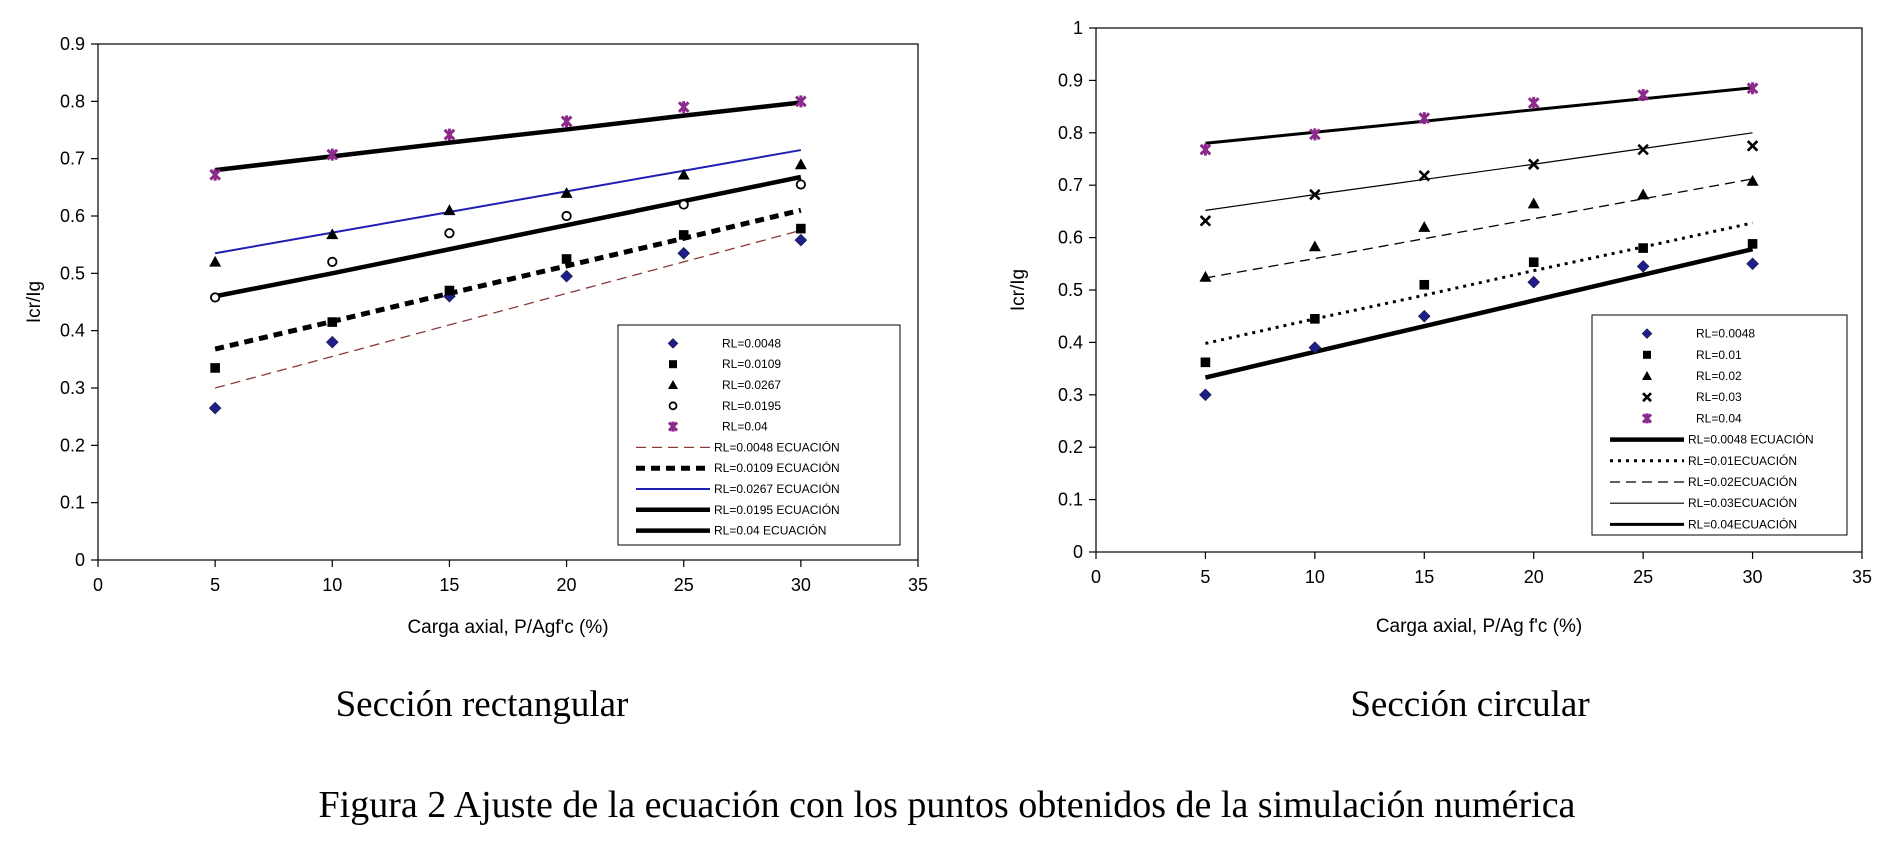 This screenshot has width=1895, height=846. What do you see at coordinates (777, 446) in the screenshot?
I see `legend-entry-label: RL=0.0048 ECUACIÓN` at bounding box center [777, 446].